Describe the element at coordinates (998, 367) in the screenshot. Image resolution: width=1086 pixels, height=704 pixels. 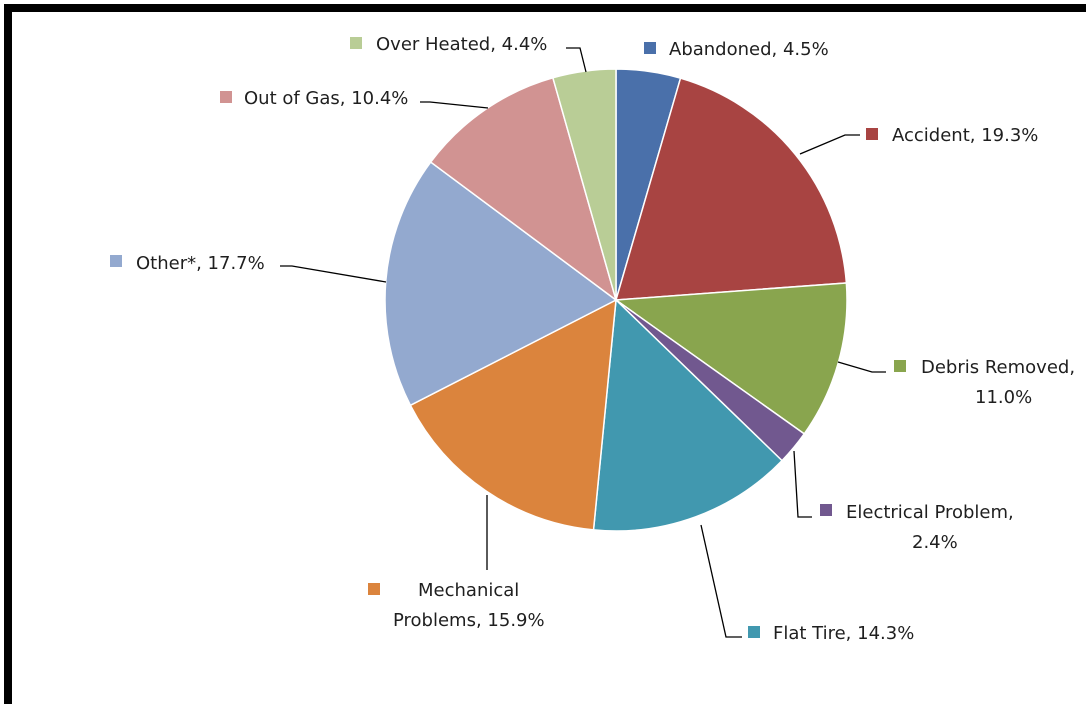
I see `label-debris-removed-line1: Debris Removed,` at that location.